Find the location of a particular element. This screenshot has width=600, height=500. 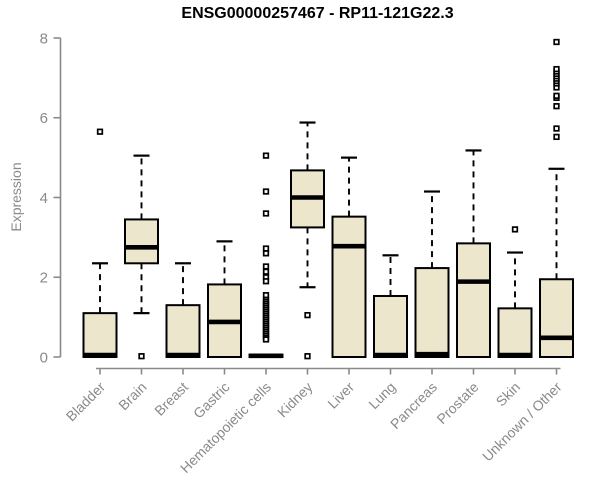

x-category-label-unknown-other: Unknown / Other is located at coordinates (522, 422).